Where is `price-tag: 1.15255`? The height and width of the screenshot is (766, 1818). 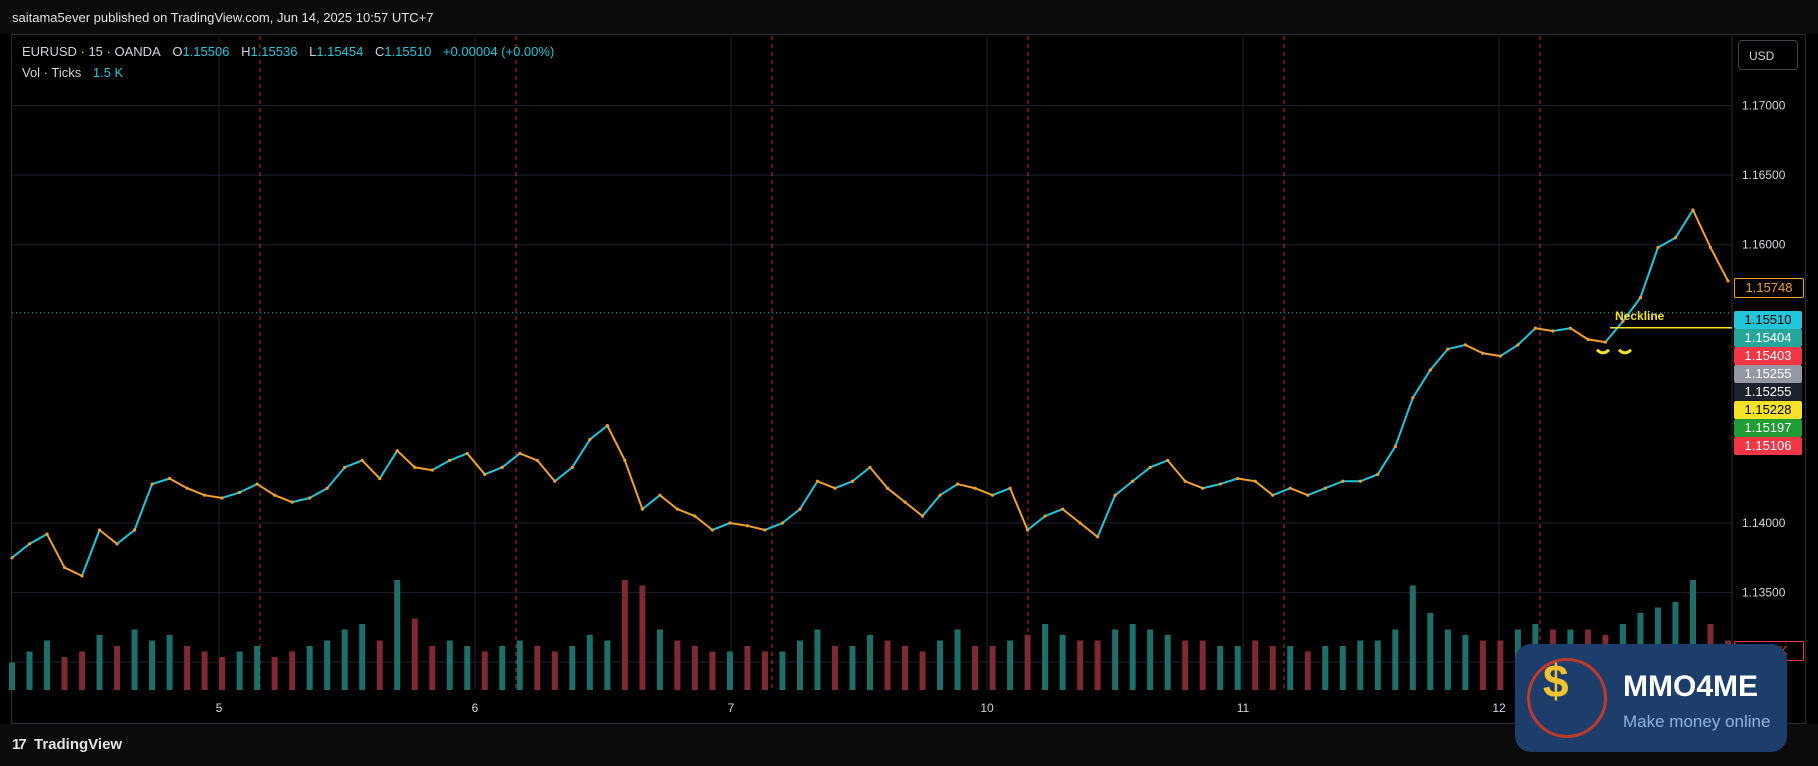
price-tag: 1.15255 is located at coordinates (1768, 374).